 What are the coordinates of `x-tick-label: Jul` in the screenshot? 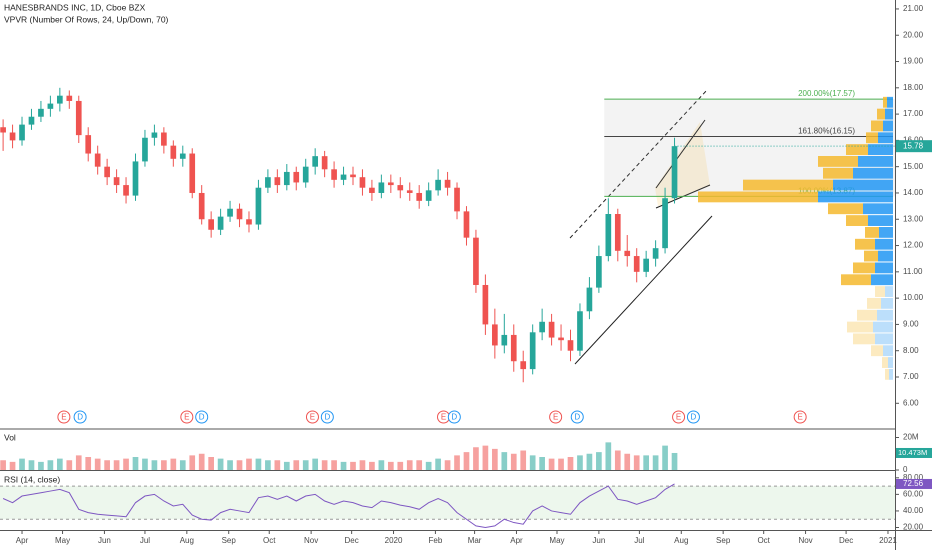 It's located at (145, 540).